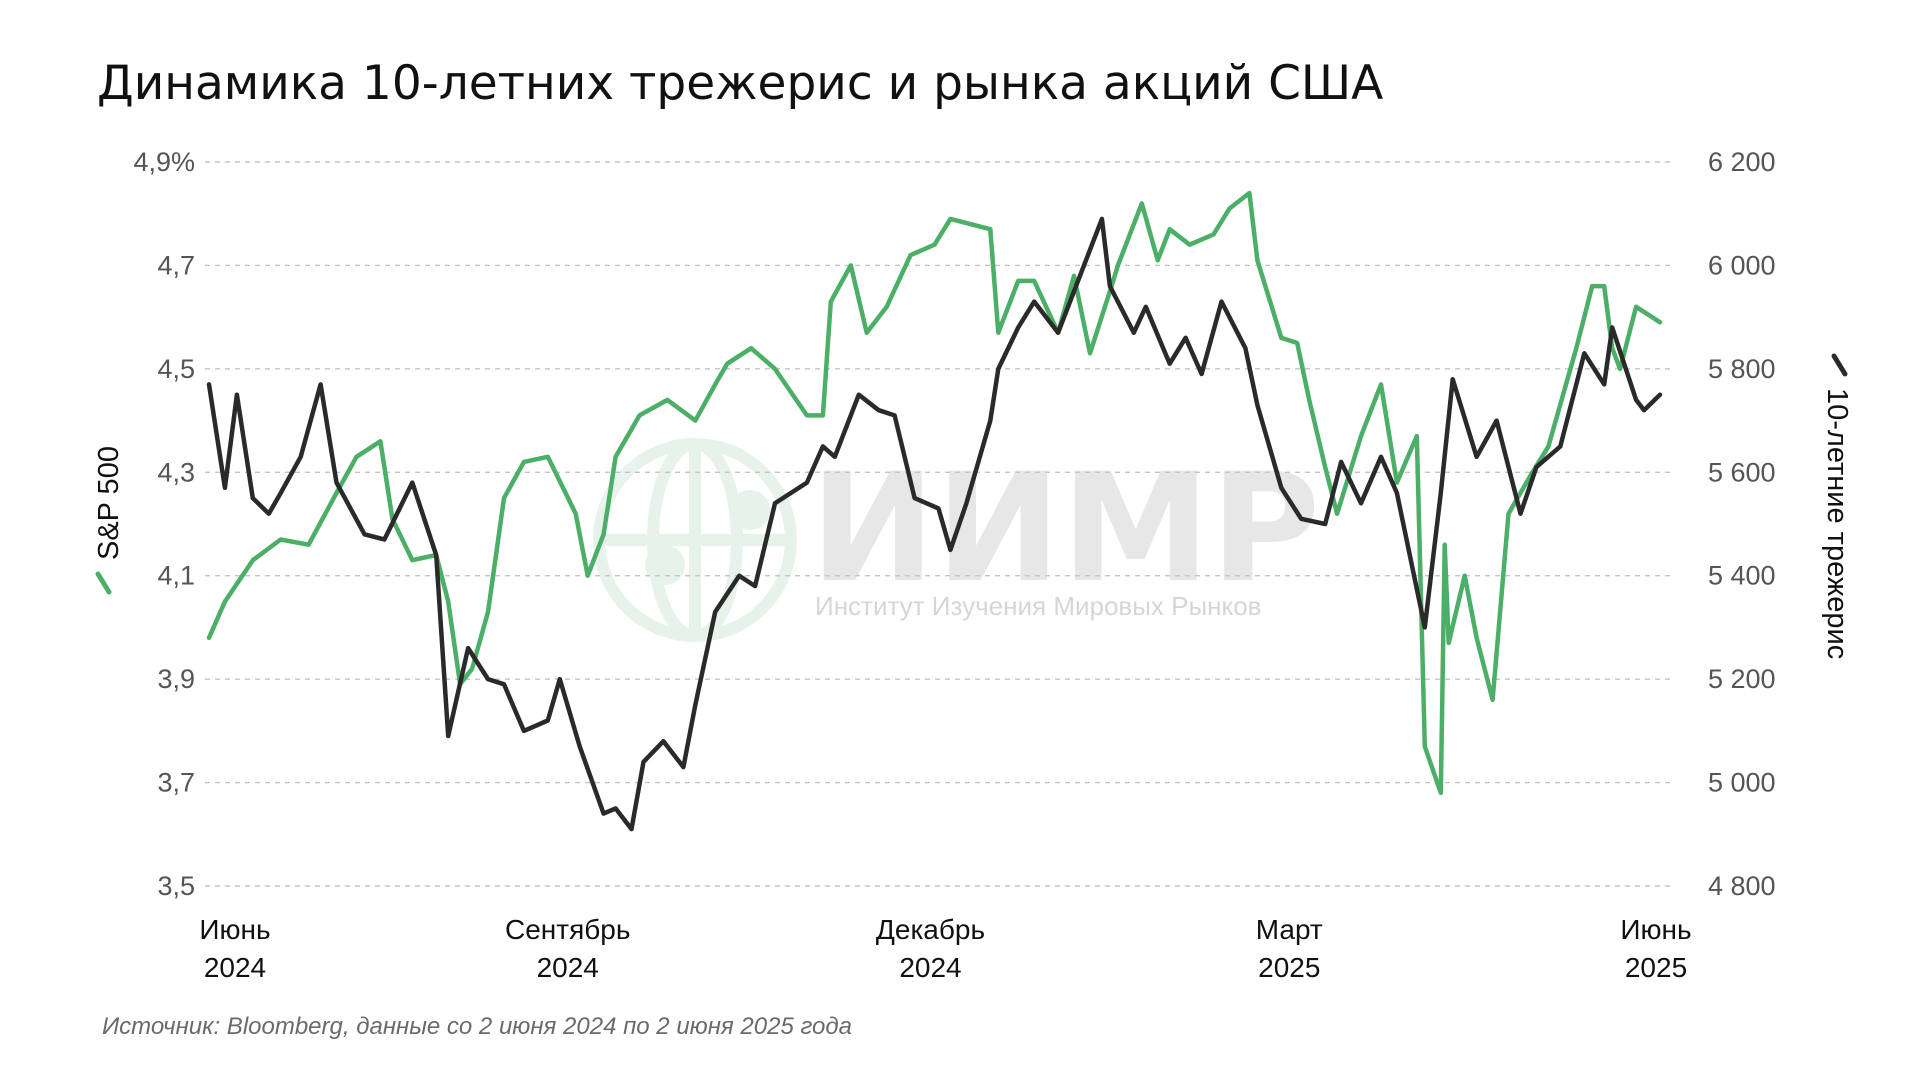  Describe the element at coordinates (1289, 929) in the screenshot. I see `x-axis-tick-month: Март` at that location.